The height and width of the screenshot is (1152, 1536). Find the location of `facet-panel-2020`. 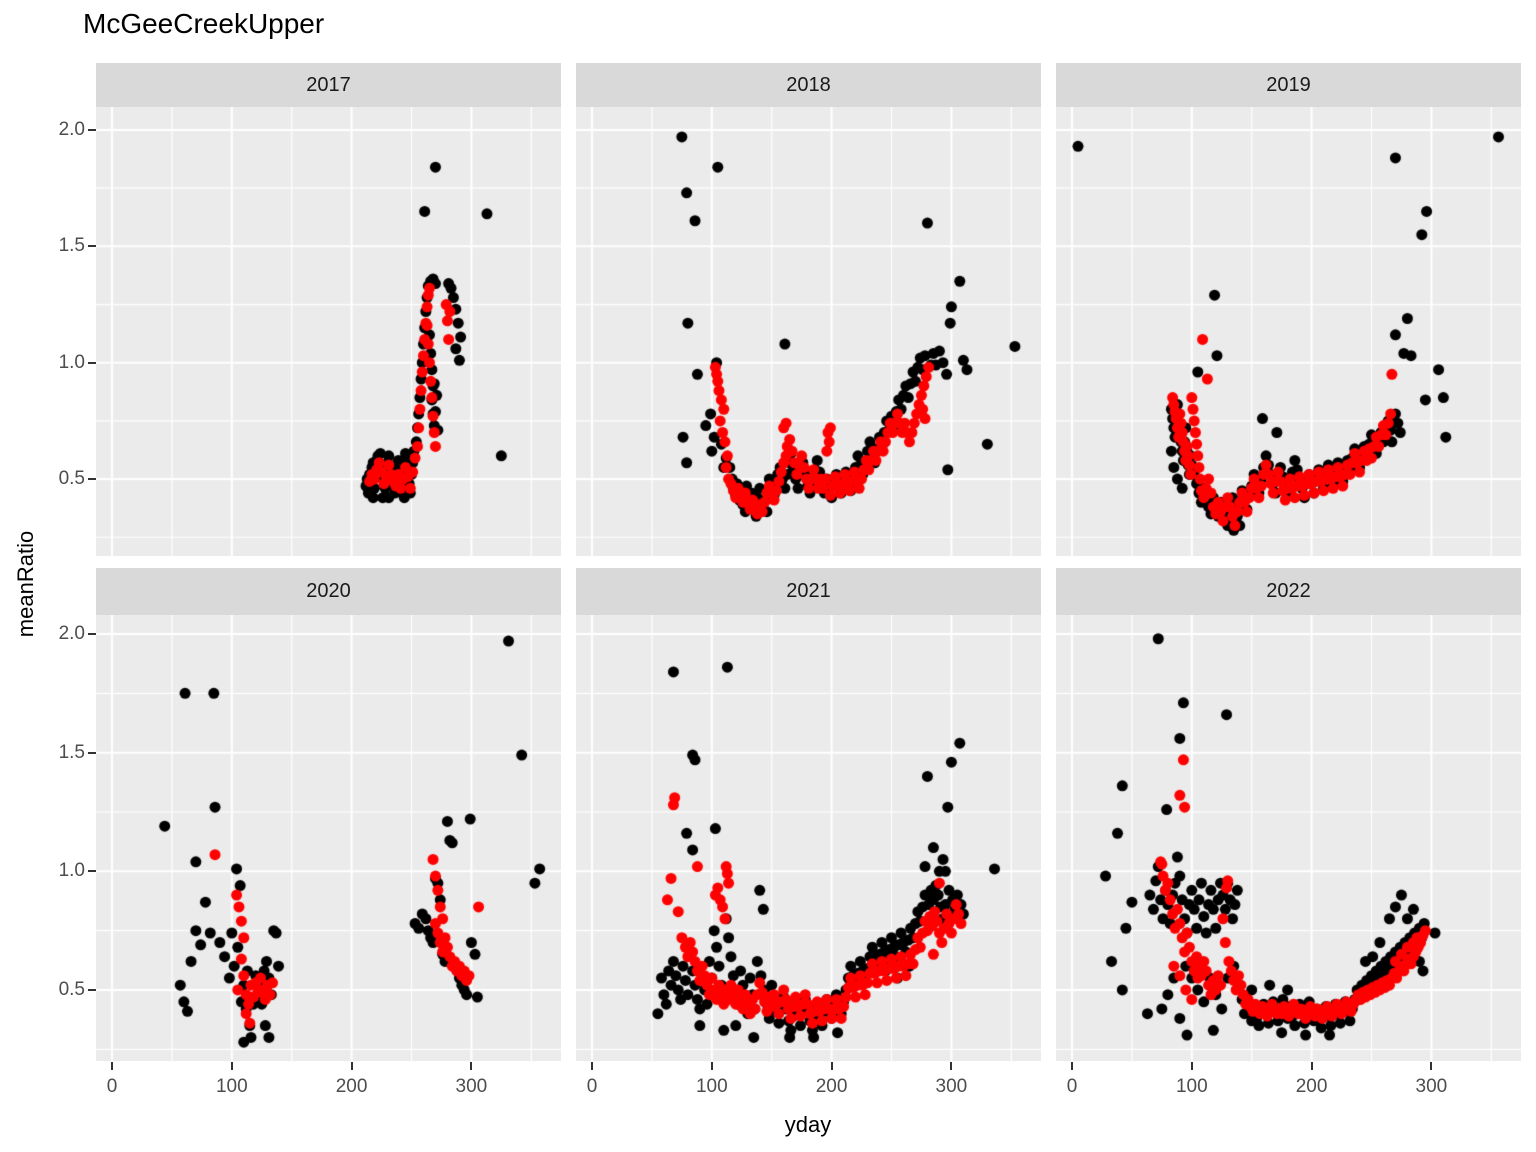

facet-panel-2020 is located at coordinates (328, 838).